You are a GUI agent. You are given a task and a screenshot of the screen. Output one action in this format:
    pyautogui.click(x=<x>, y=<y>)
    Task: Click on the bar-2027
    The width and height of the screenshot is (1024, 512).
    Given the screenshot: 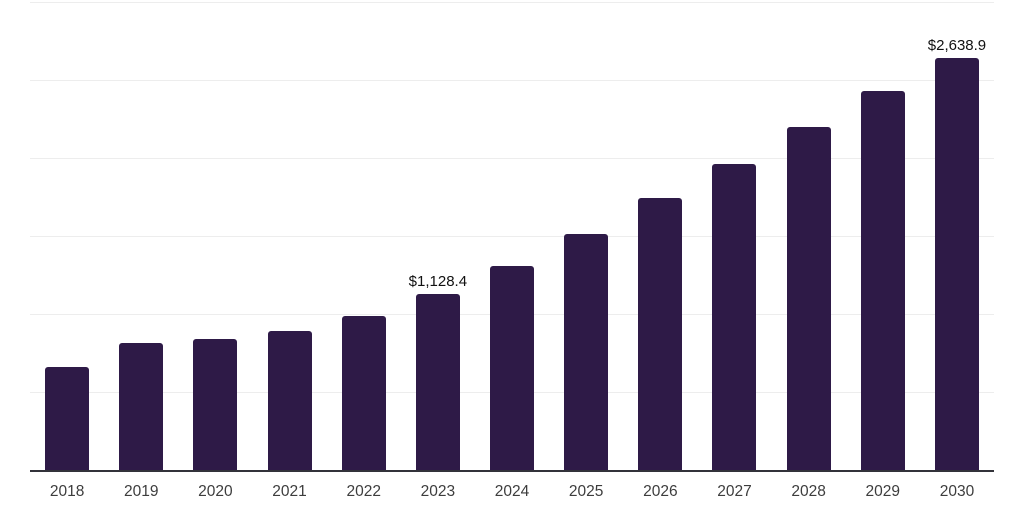 What is the action you would take?
    pyautogui.click(x=734, y=316)
    